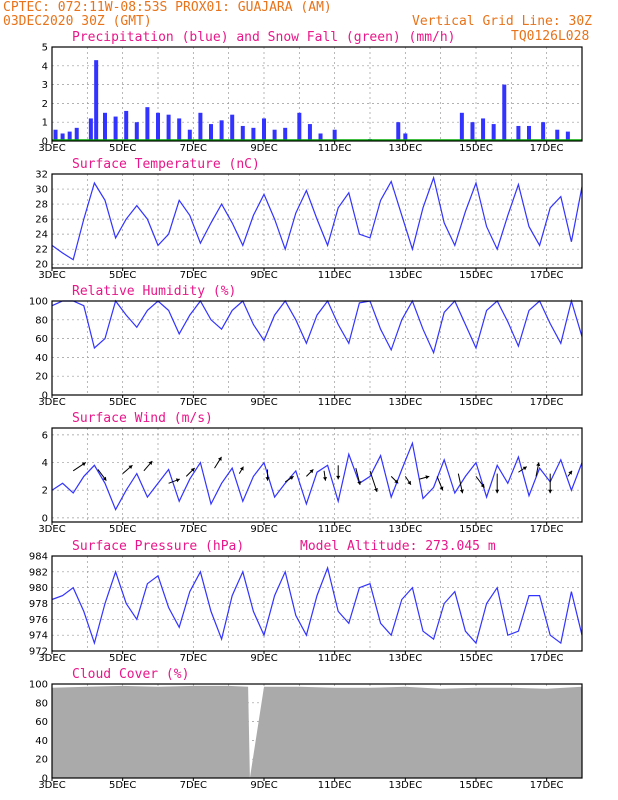  What do you see at coordinates (45, 123) in the screenshot?
I see `y-tick-label: 1` at bounding box center [45, 123].